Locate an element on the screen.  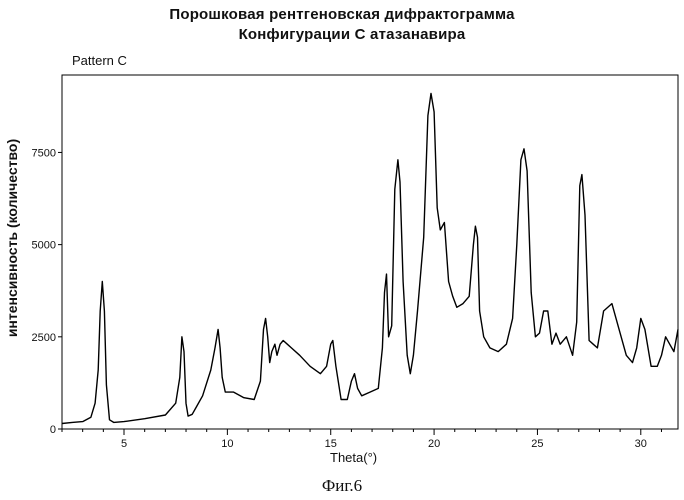
x-tick-label: 5 is located at coordinates (124, 444).